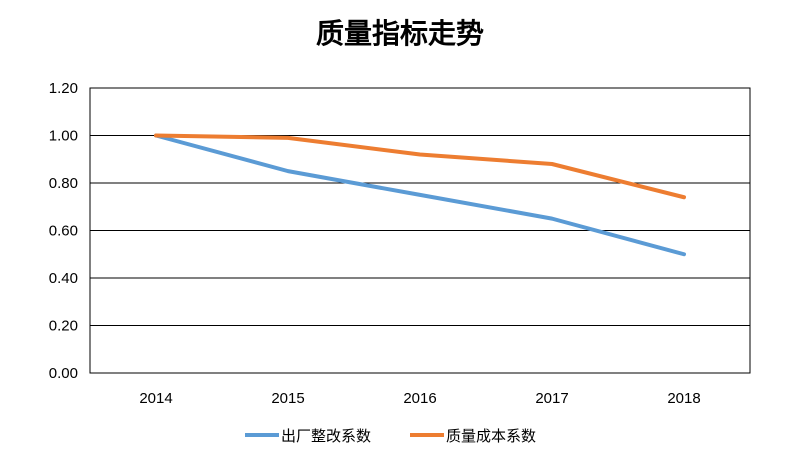 This screenshot has height=470, width=800. What do you see at coordinates (491, 436) in the screenshot?
I see `legend-label-2: 质量成本系数` at bounding box center [491, 436].